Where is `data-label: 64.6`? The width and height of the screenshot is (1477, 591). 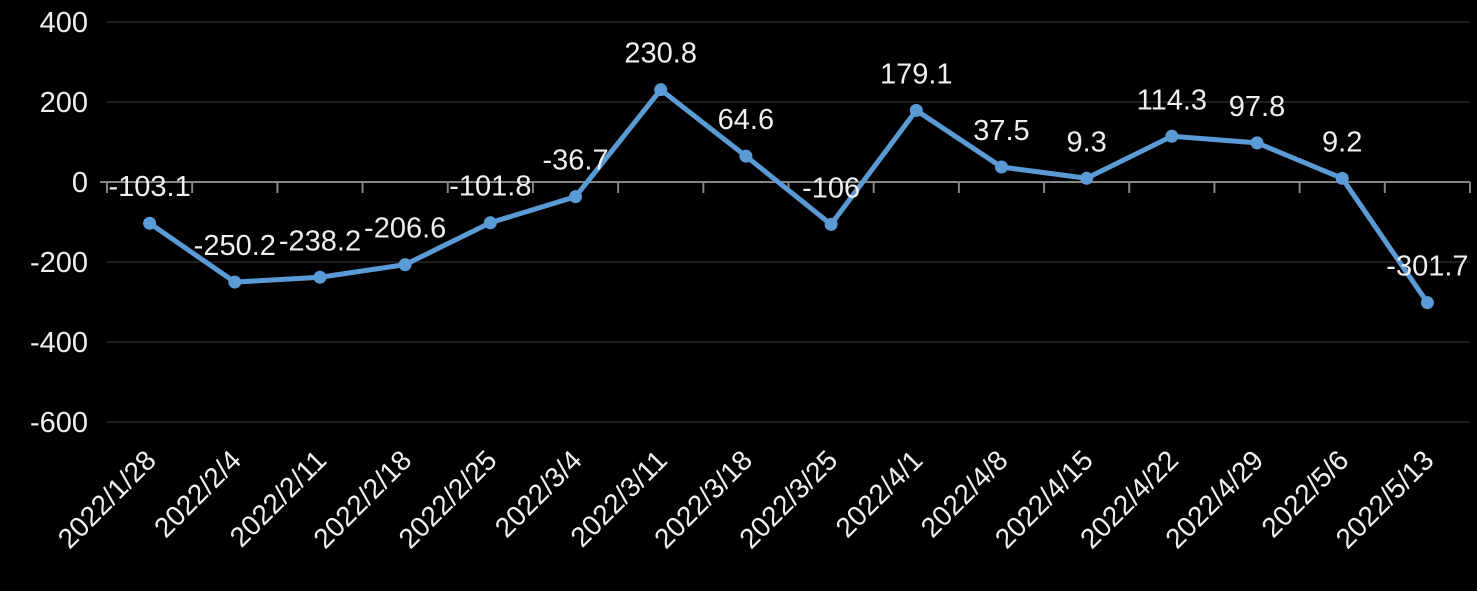 data-label: 64.6 is located at coordinates (746, 120).